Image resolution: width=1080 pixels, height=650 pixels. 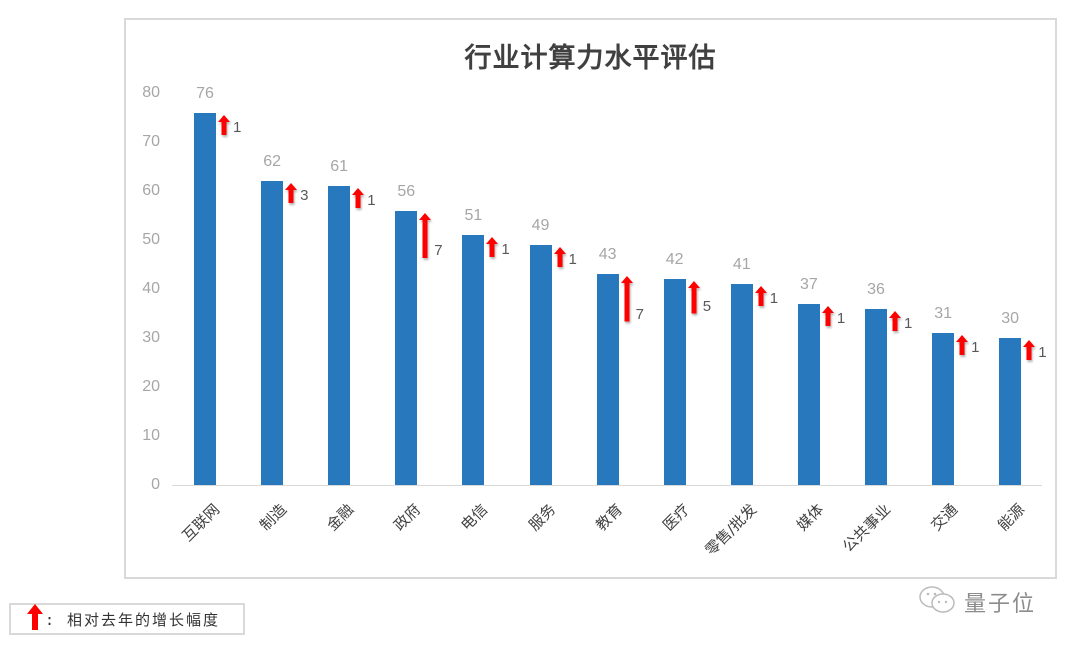 What do you see at coordinates (607, 255) in the screenshot?
I see `bar-value-label: 43` at bounding box center [607, 255].